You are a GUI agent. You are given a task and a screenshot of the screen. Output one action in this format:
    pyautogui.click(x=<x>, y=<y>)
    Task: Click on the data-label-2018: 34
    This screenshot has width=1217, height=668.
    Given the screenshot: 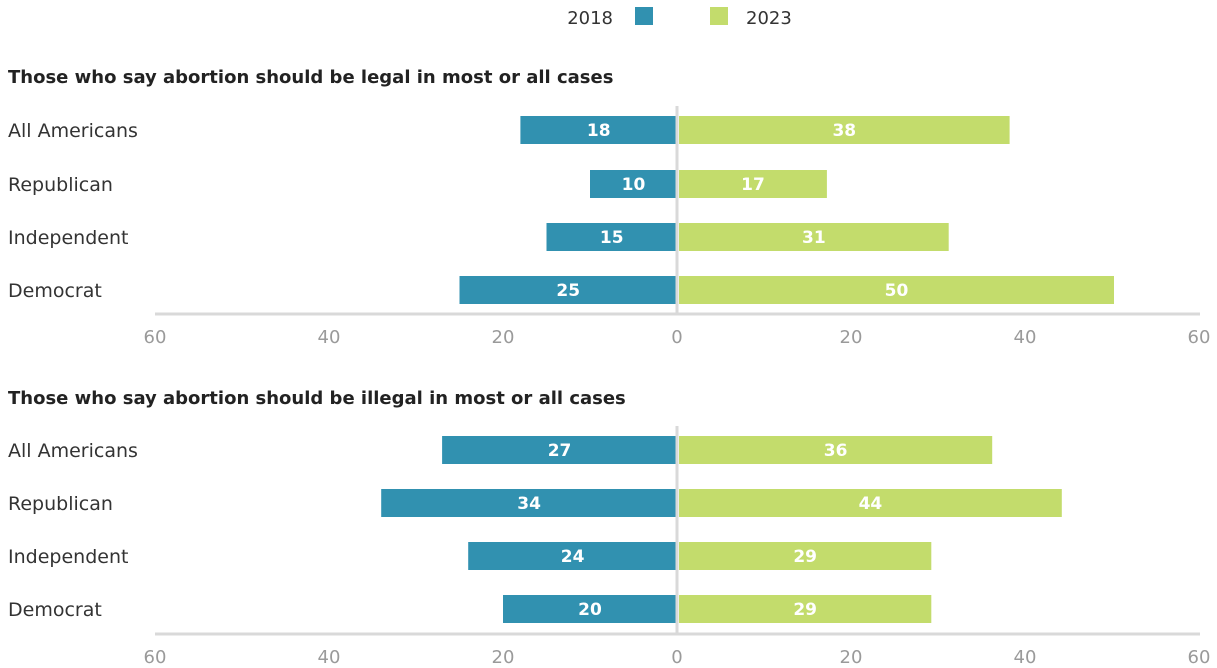 What is the action you would take?
    pyautogui.click(x=529, y=504)
    